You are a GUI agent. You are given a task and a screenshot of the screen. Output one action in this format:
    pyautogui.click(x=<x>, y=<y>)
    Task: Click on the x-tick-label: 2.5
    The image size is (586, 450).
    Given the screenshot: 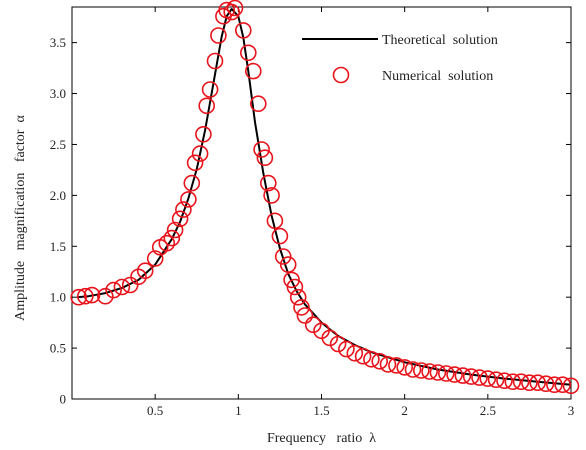 What is the action you would take?
    pyautogui.click(x=488, y=410)
    